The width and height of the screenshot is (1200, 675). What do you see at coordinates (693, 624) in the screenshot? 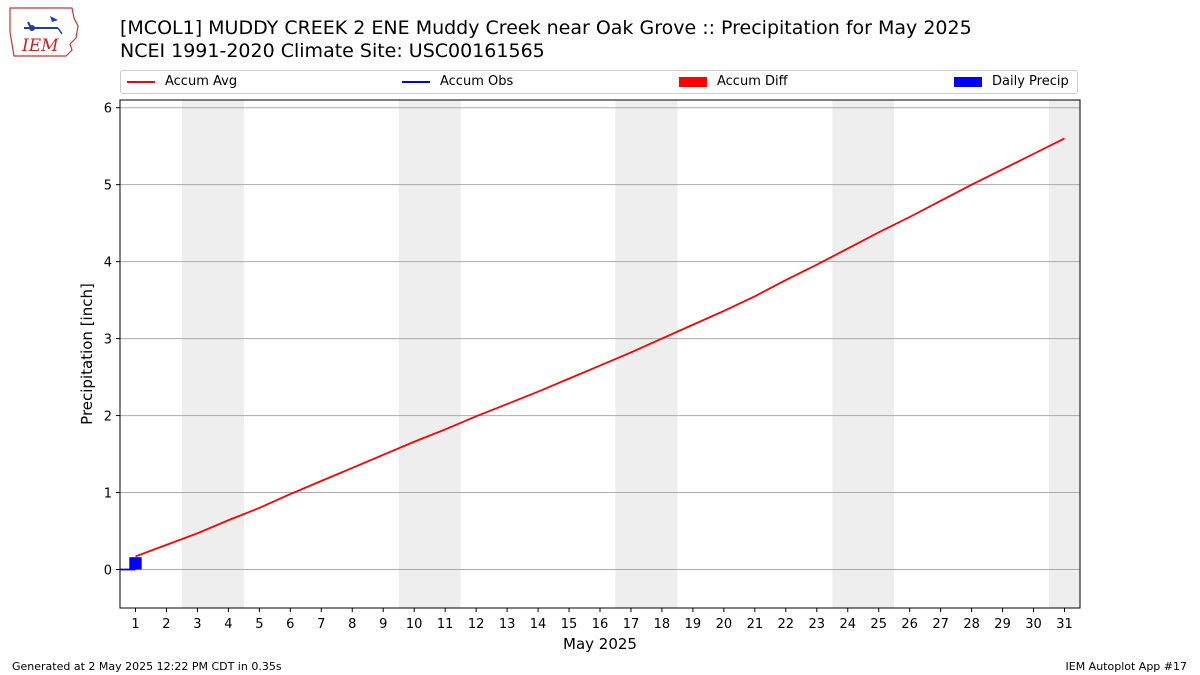
I see `x-tick-label: 19` at bounding box center [693, 624].